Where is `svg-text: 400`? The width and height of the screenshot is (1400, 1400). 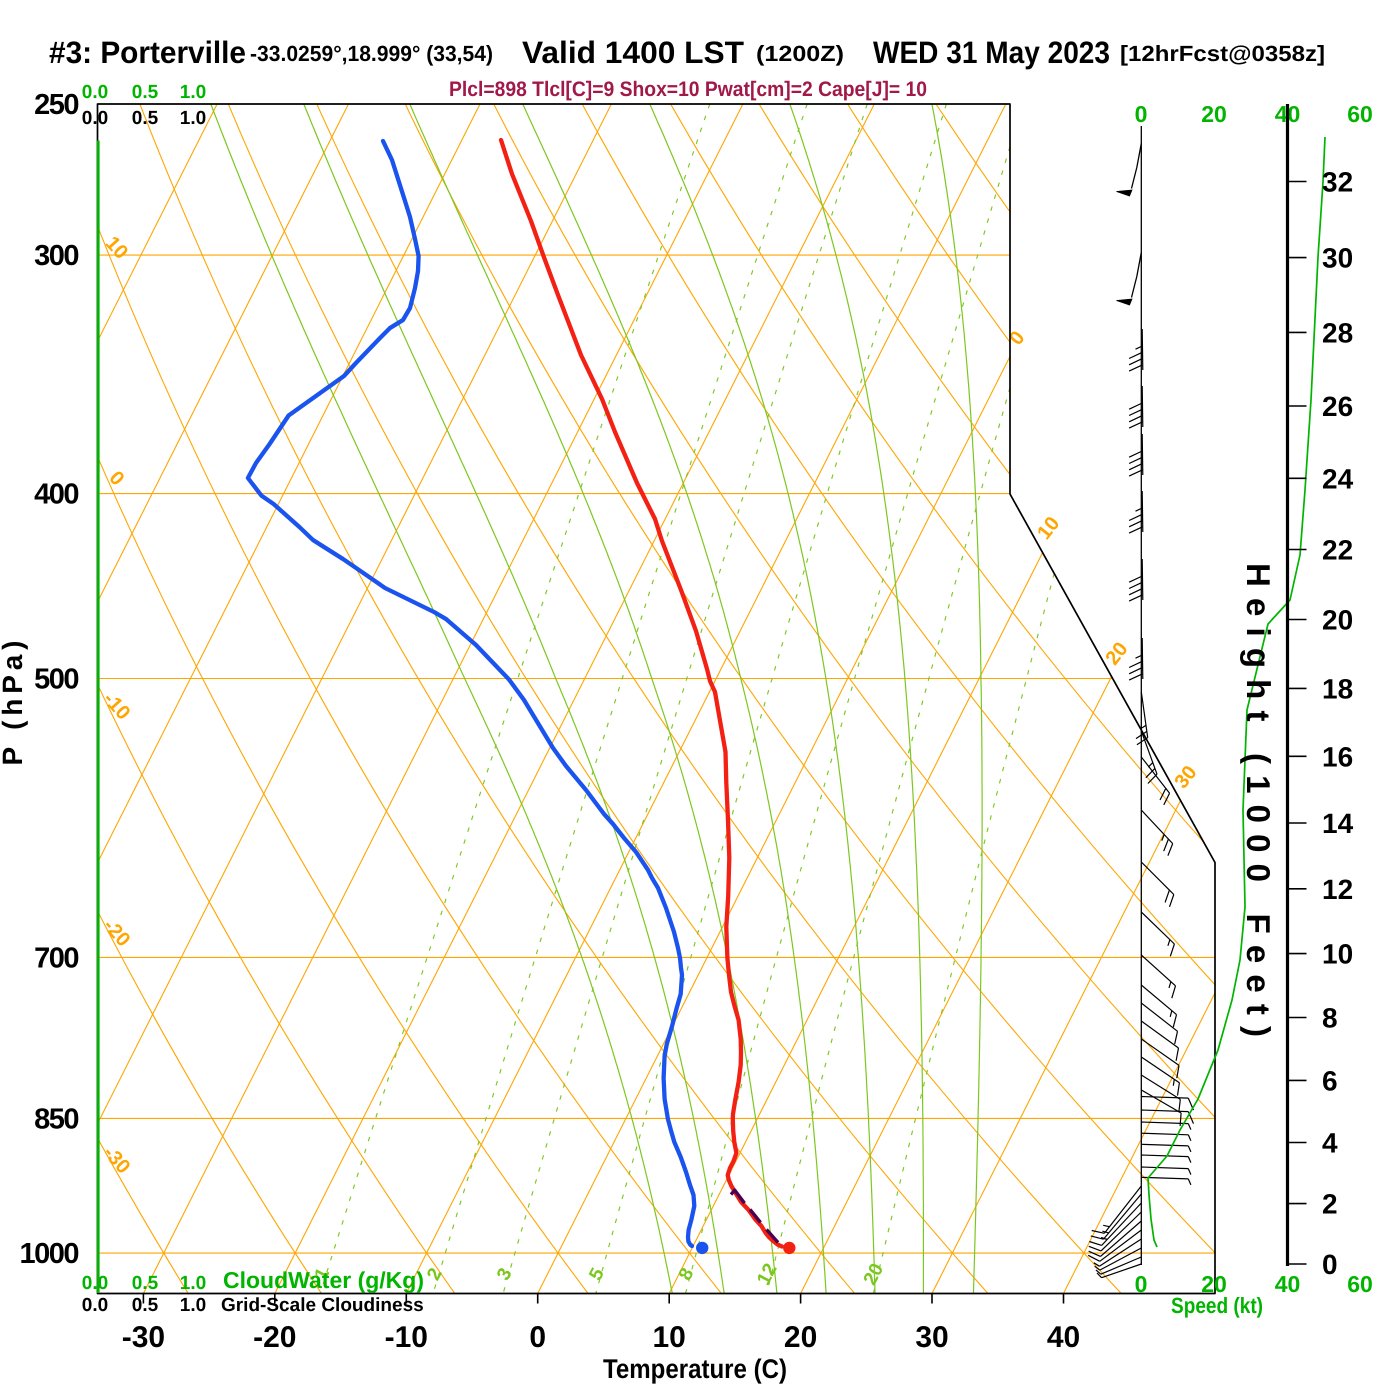 svg-text: 400 is located at coordinates (56, 495).